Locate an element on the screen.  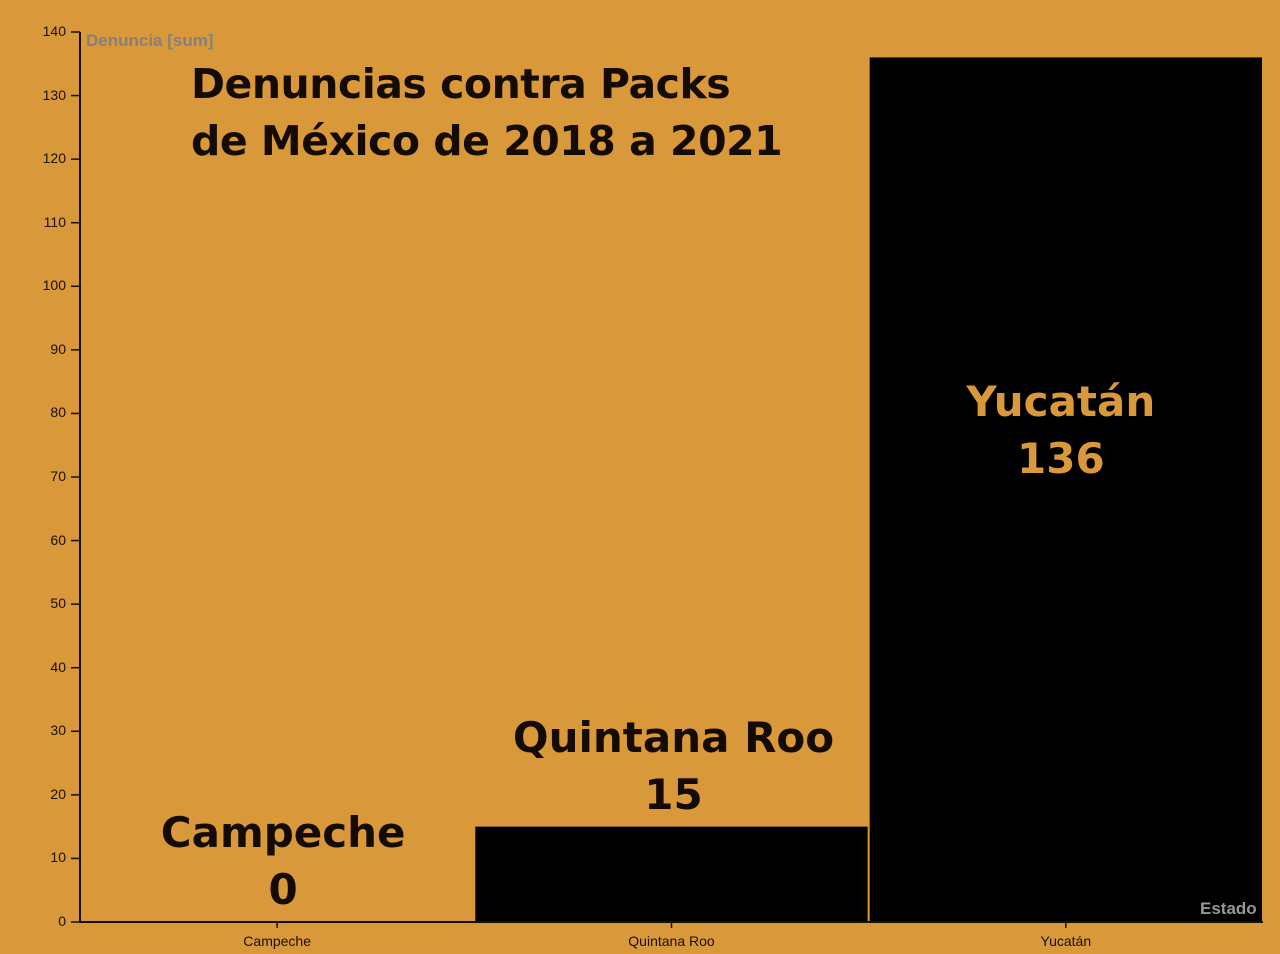
chart-title-line-2: de México de 2018 a 2021 is located at coordinates (487, 141).